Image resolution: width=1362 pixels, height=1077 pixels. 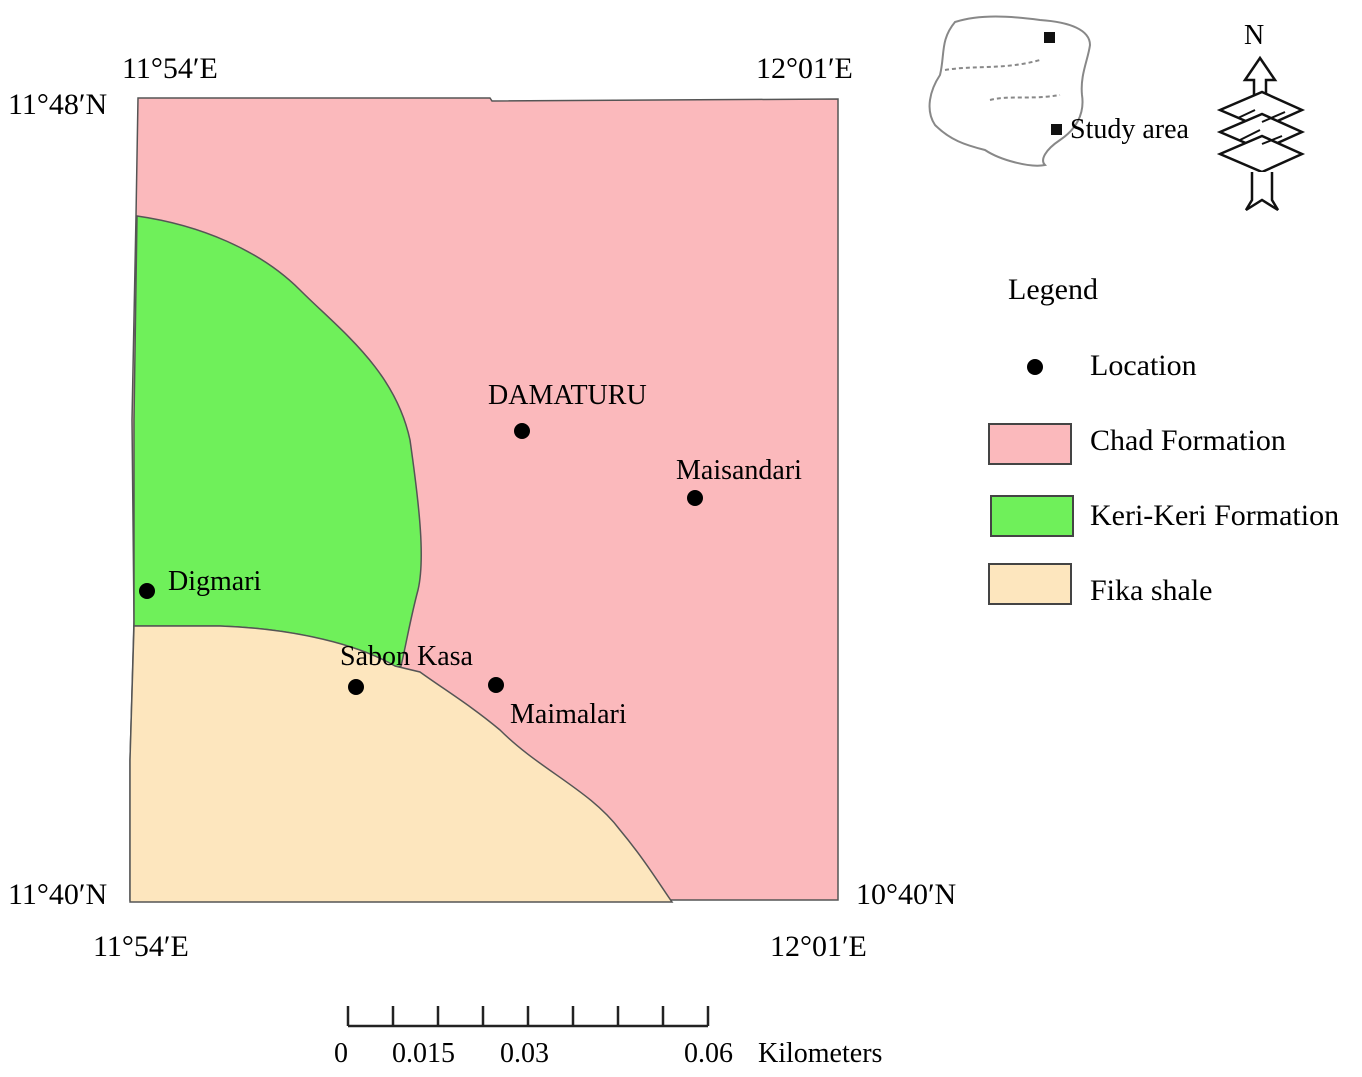 I want to click on legend-swatch-keri-keri, so click(x=1032, y=516).